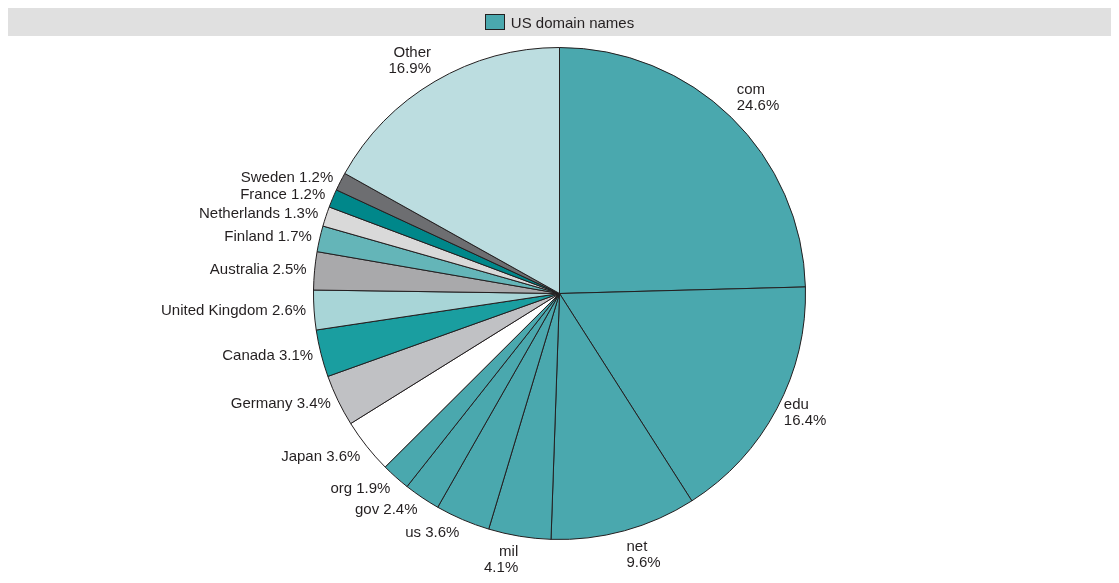  Describe the element at coordinates (501, 567) in the screenshot. I see `data-label: 4.1%` at that location.